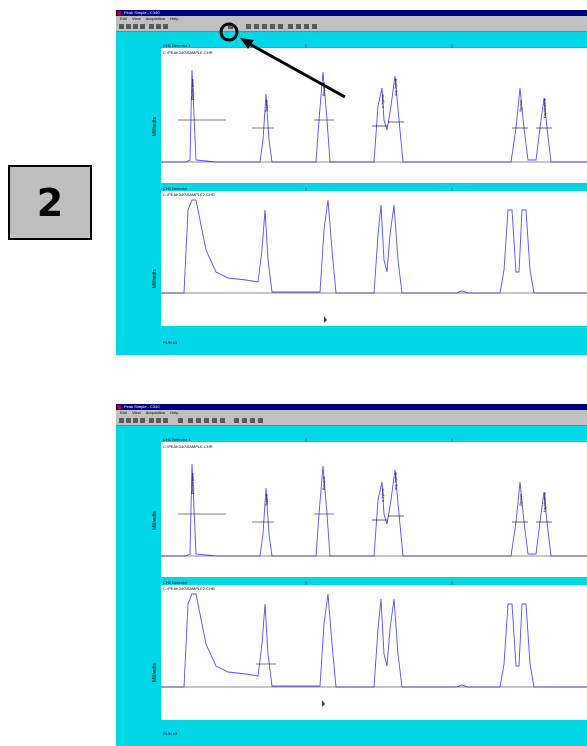 This screenshot has width=587, height=746. I want to click on step-number: 2, so click(50, 202).